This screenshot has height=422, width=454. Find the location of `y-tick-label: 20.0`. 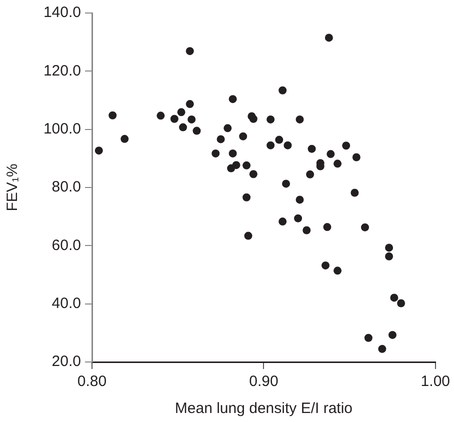

y-tick-label: 20.0 is located at coordinates (66, 361).